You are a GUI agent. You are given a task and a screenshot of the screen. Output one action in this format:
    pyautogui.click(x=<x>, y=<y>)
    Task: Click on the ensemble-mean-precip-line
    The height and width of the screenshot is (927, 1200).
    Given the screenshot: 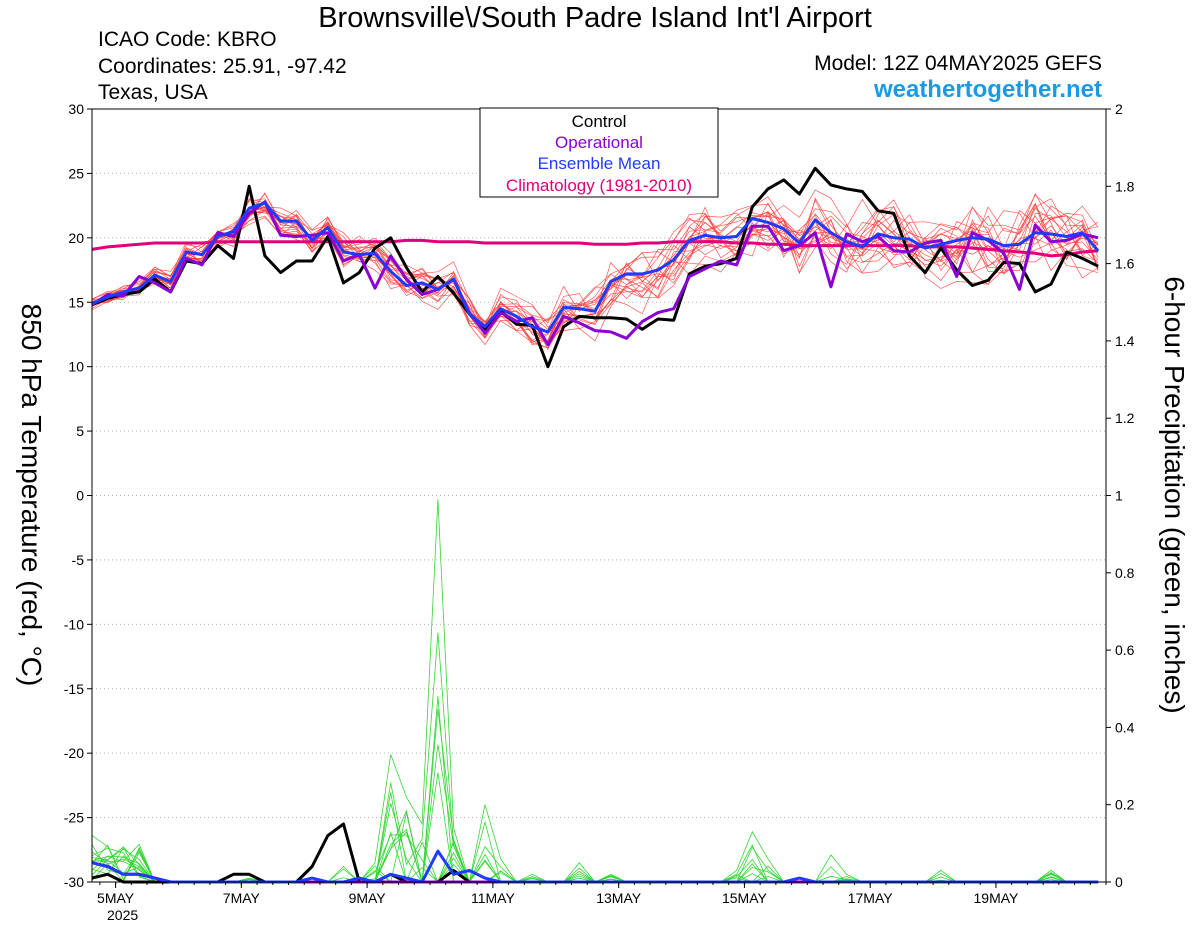 What is the action you would take?
    pyautogui.click(x=595, y=866)
    